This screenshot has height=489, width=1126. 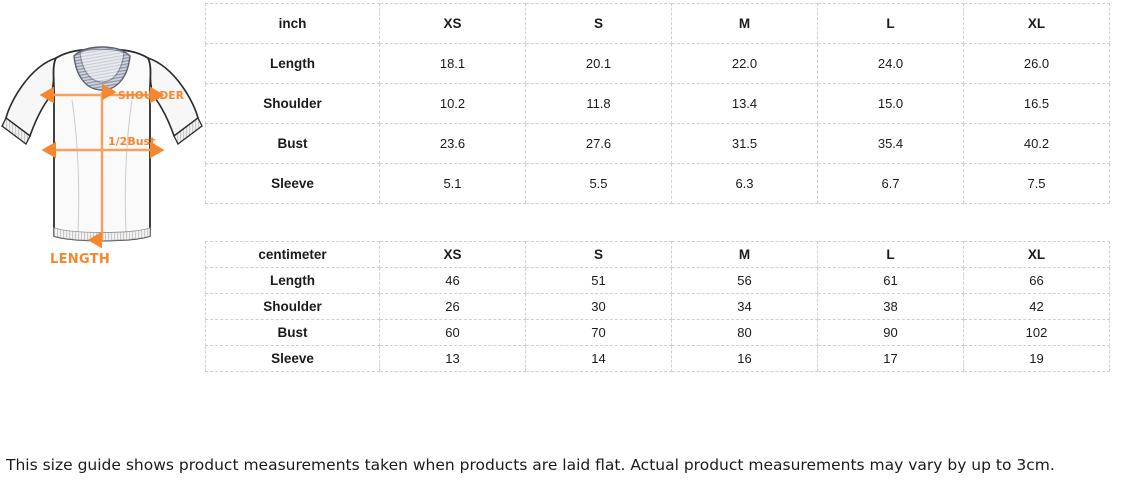 I want to click on table-row: Shoulder 10.2 11.8 13.4 15.0 16.5, so click(x=657, y=103).